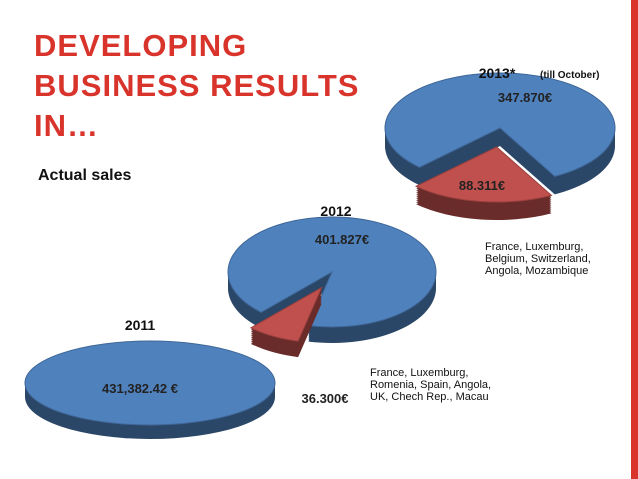 The height and width of the screenshot is (479, 638). Describe the element at coordinates (140, 45) in the screenshot. I see `slide-title: DEVELOPING` at that location.